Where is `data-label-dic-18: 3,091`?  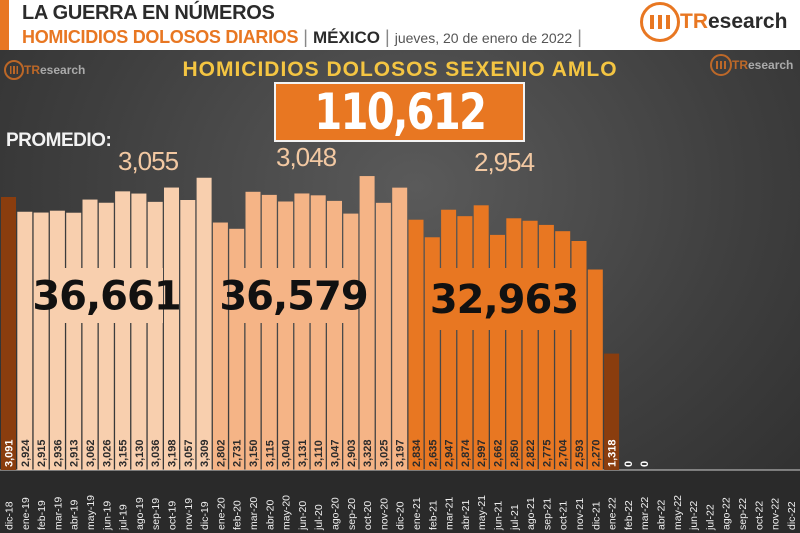 data-label-dic-18: 3,091 is located at coordinates (10, 453).